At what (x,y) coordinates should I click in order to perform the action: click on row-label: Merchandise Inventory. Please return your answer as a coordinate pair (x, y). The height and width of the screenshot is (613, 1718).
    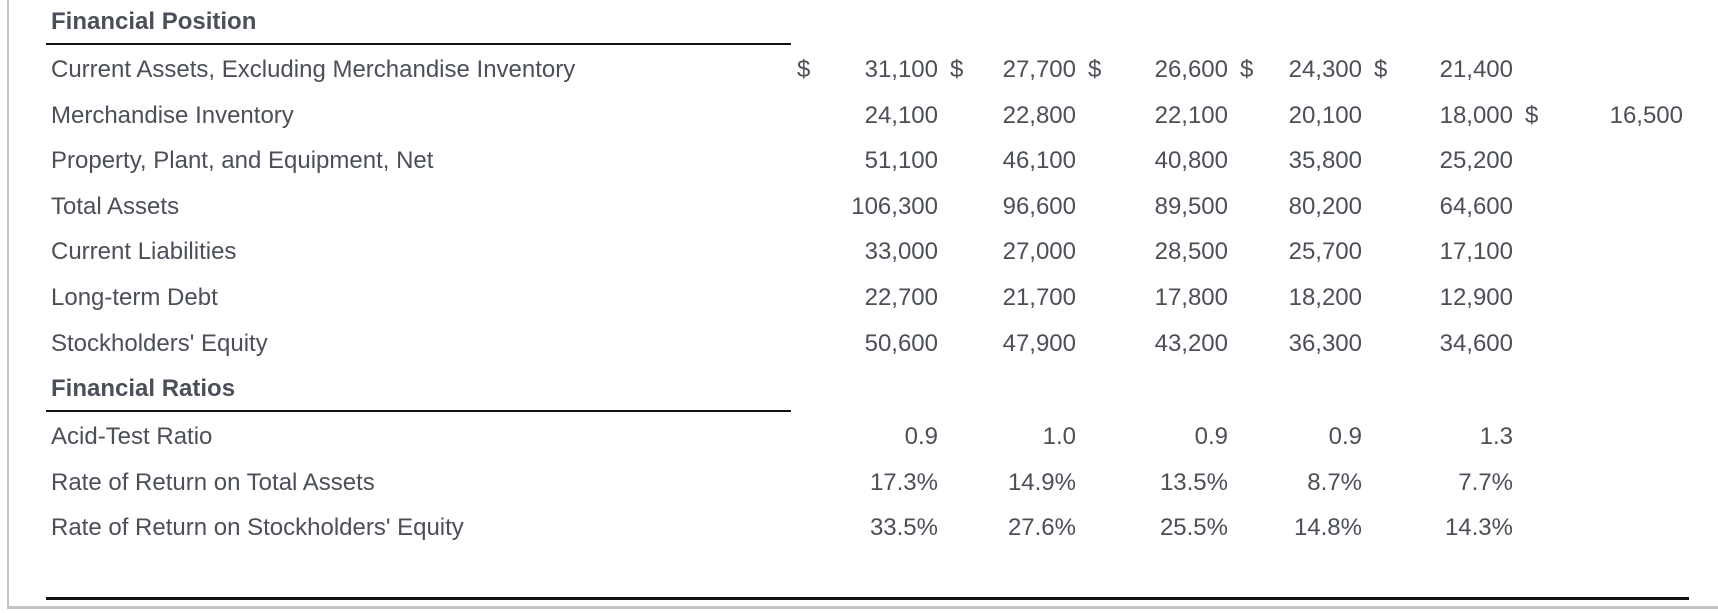
    Looking at the image, I should click on (172, 115).